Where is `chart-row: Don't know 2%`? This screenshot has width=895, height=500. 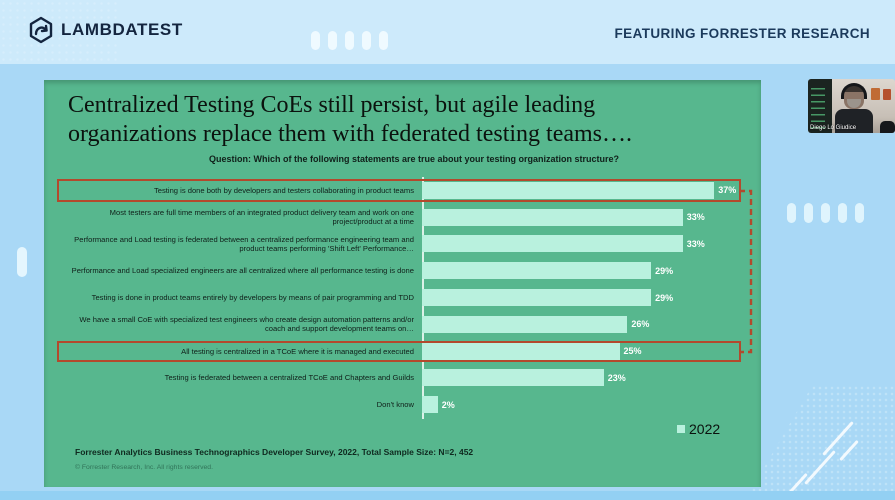 chart-row: Don't know 2% is located at coordinates (404, 404).